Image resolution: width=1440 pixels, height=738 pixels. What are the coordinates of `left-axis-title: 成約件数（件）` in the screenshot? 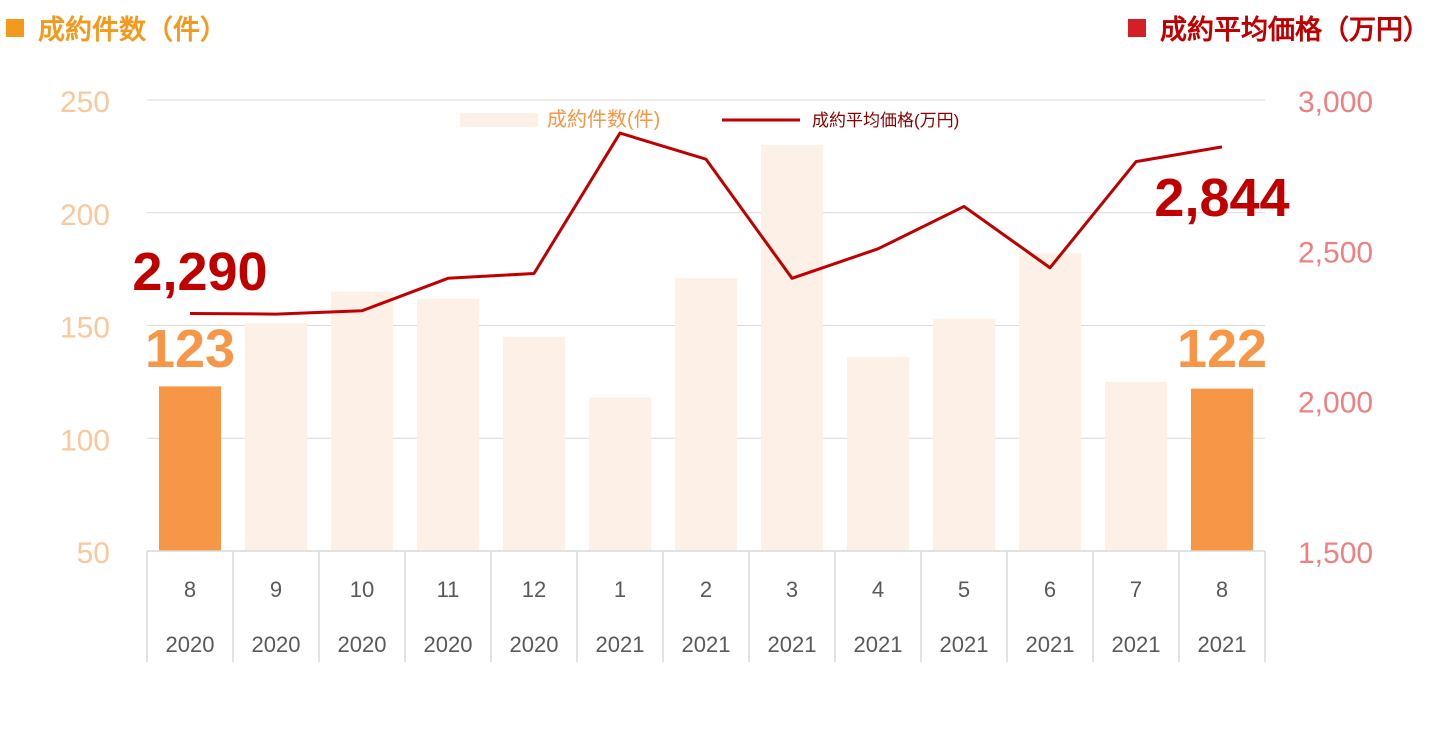 It's located at (116, 27).